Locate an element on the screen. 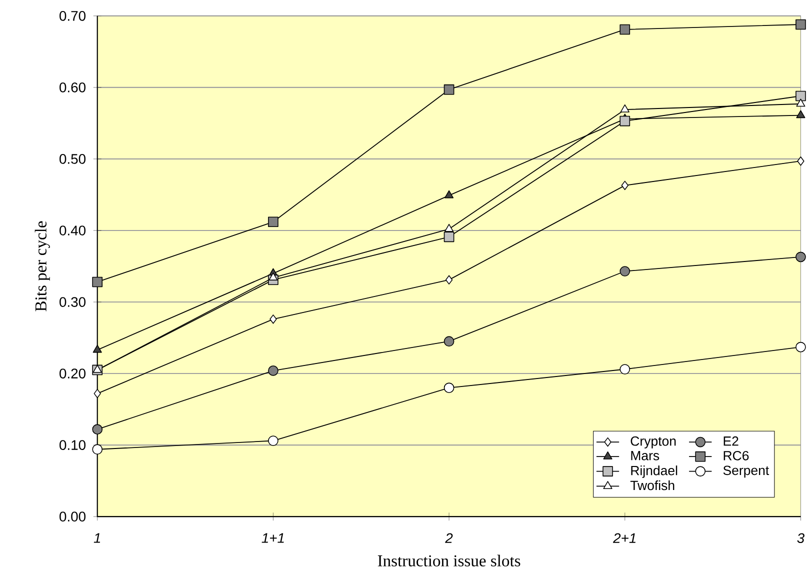 This screenshot has width=809, height=586. y-tick-label: 0.50 is located at coordinates (73, 159).